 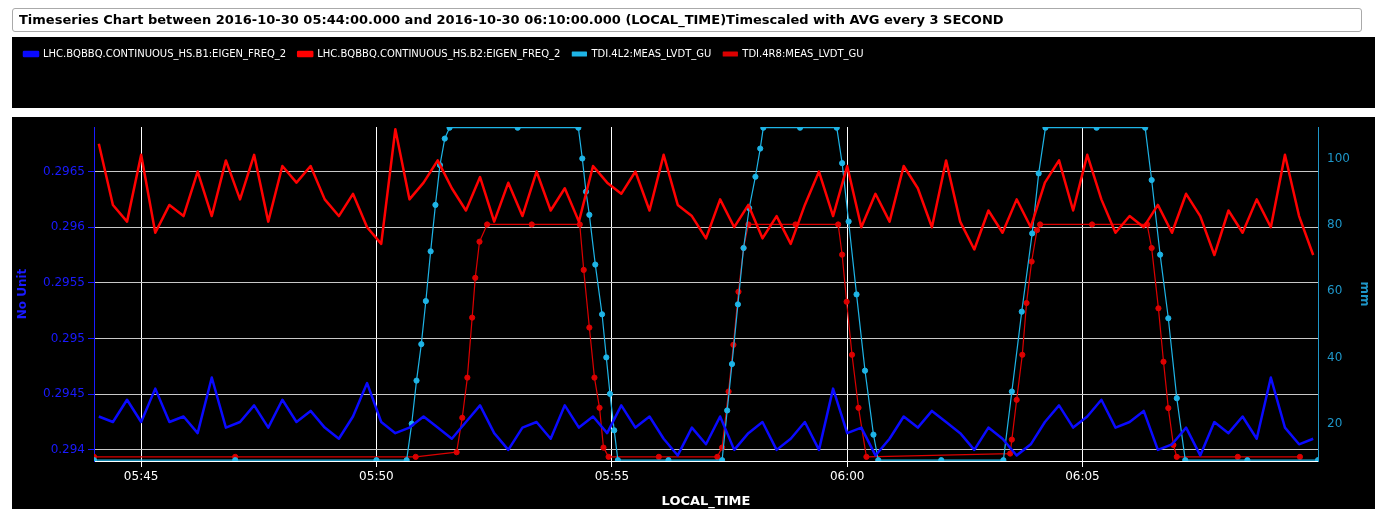 I want to click on y2-tick-label: 80, so click(x=1335, y=223).